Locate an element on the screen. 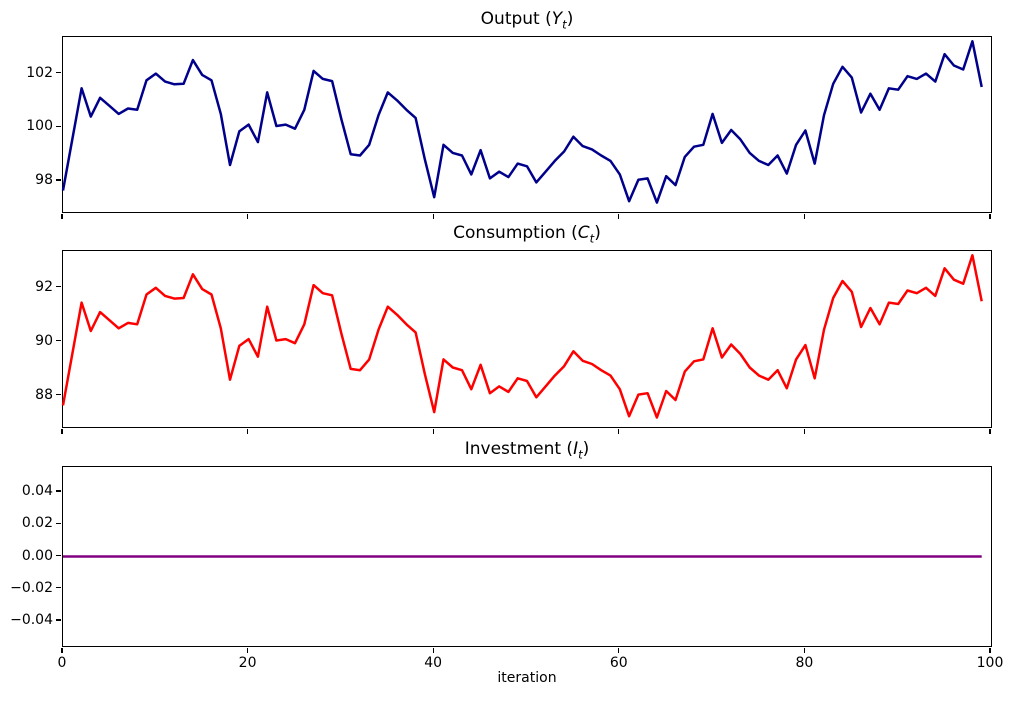 The image size is (1015, 701). title-text: Investment ( is located at coordinates (519, 449).